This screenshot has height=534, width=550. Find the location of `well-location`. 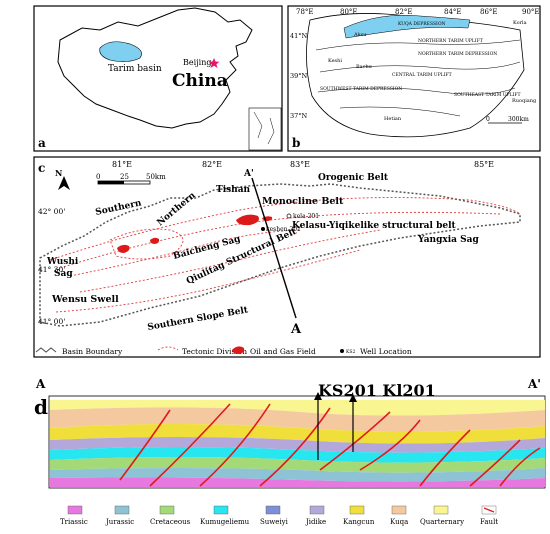

well-location is located at coordinates (263, 229).